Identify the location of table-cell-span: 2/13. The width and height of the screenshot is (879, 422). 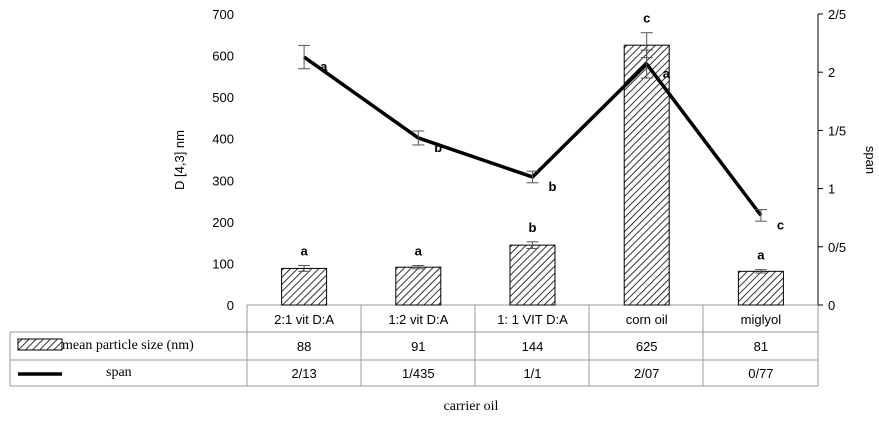
(303, 373).